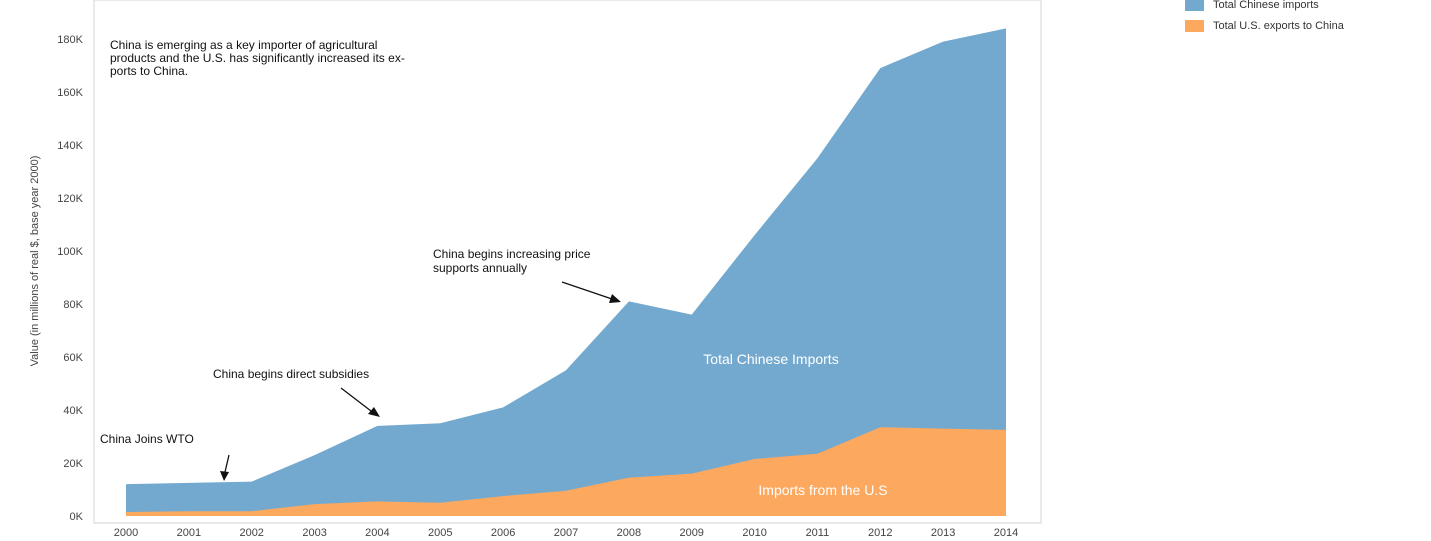 This screenshot has height=541, width=1431. What do you see at coordinates (818, 533) in the screenshot?
I see `x-tick-label: 2011` at bounding box center [818, 533].